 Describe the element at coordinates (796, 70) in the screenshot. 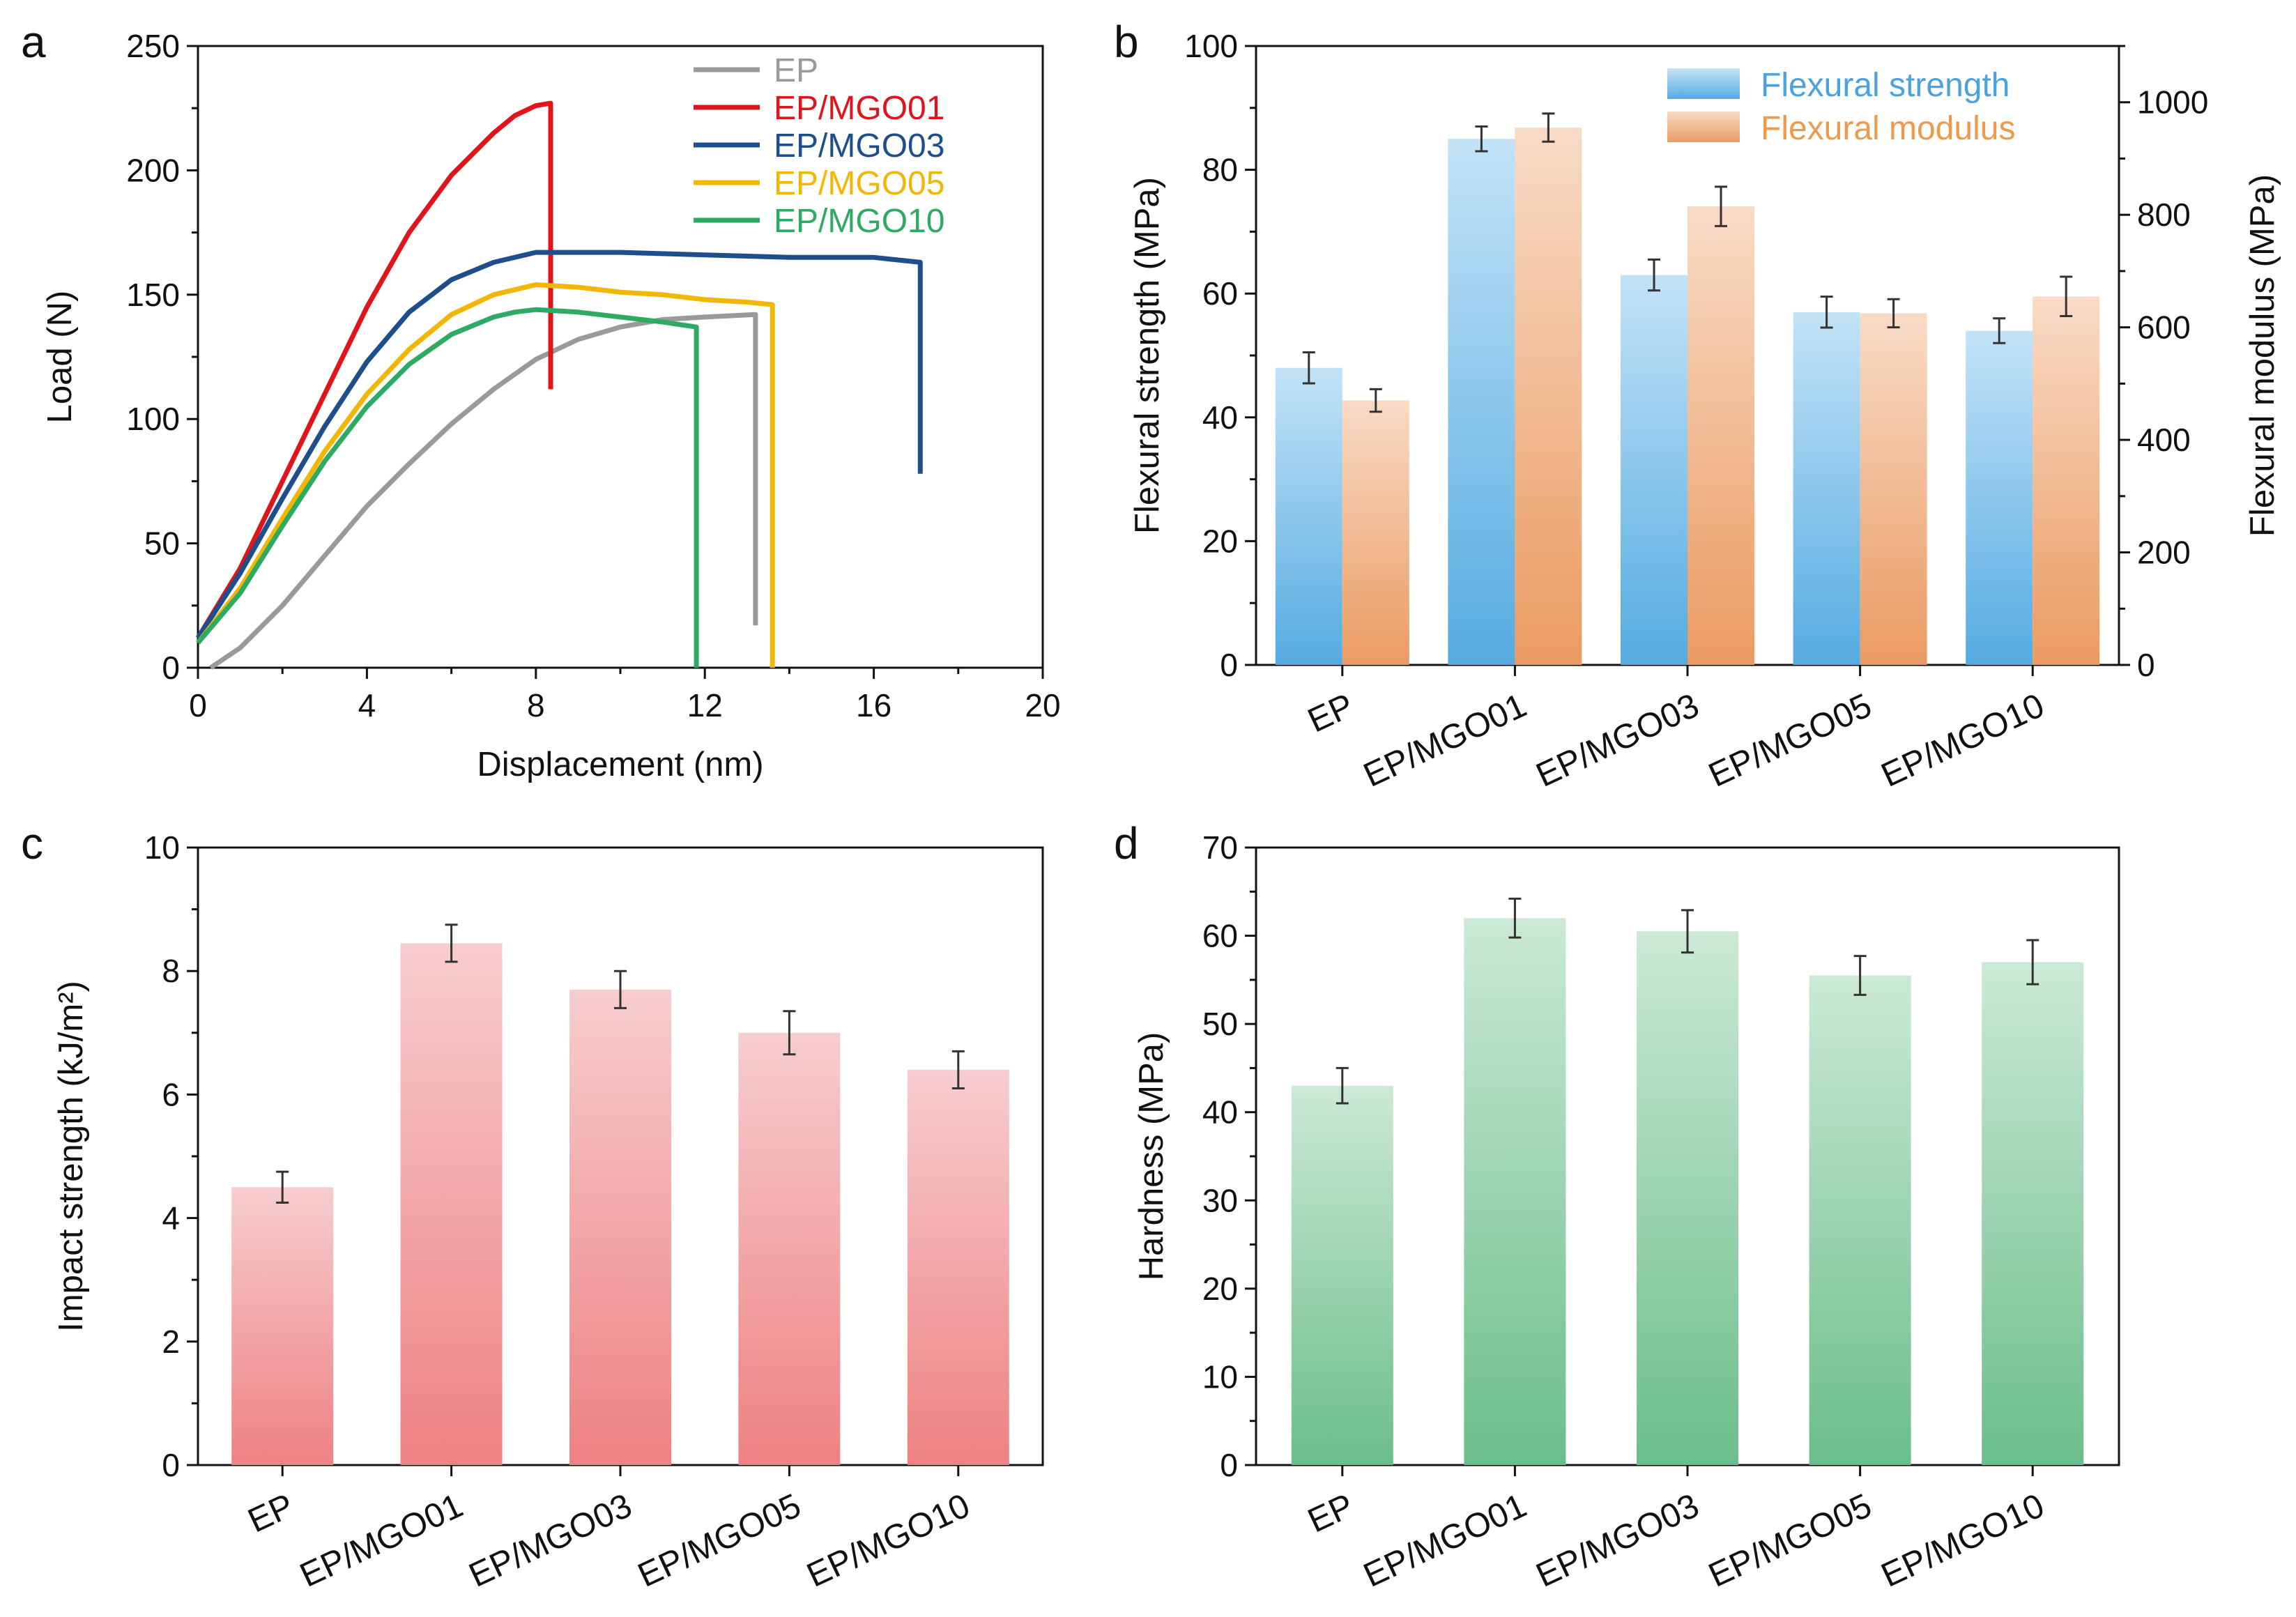

I see `legend-label: EP` at that location.